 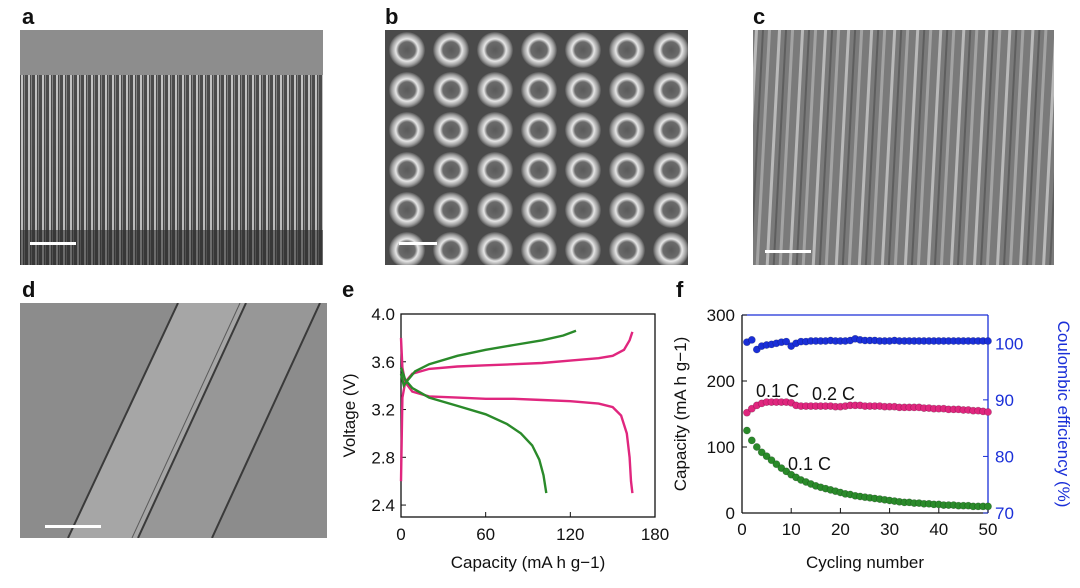 What do you see at coordinates (655, 534) in the screenshot?
I see `x-tick-label-e: 180` at bounding box center [655, 534].